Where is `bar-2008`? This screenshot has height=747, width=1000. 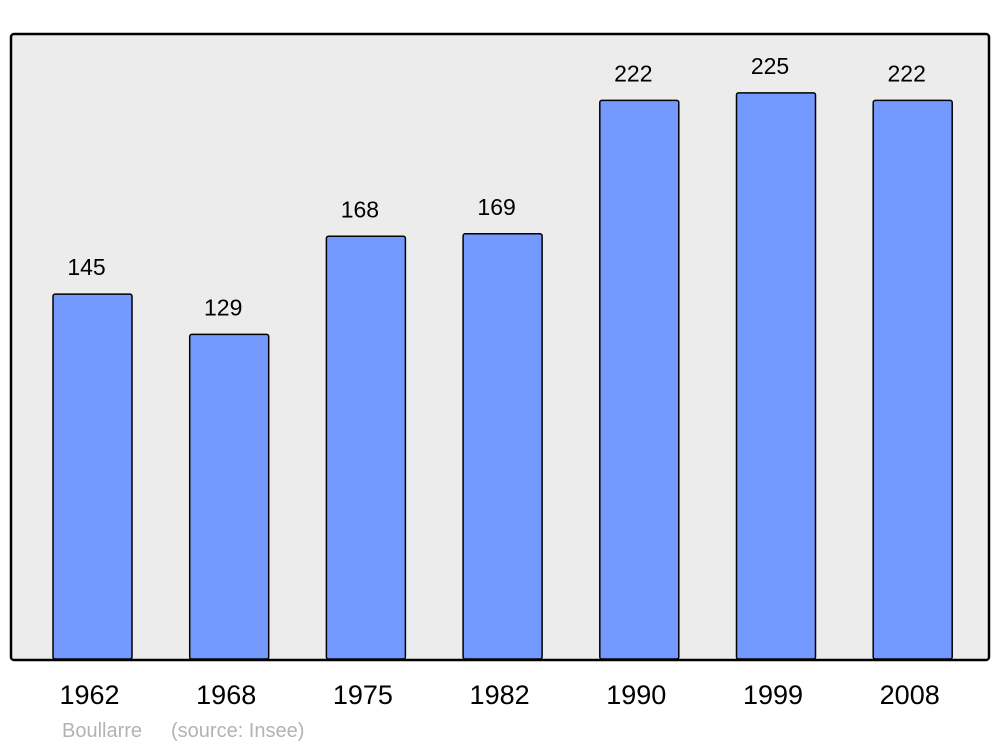 bar-2008 is located at coordinates (912, 379).